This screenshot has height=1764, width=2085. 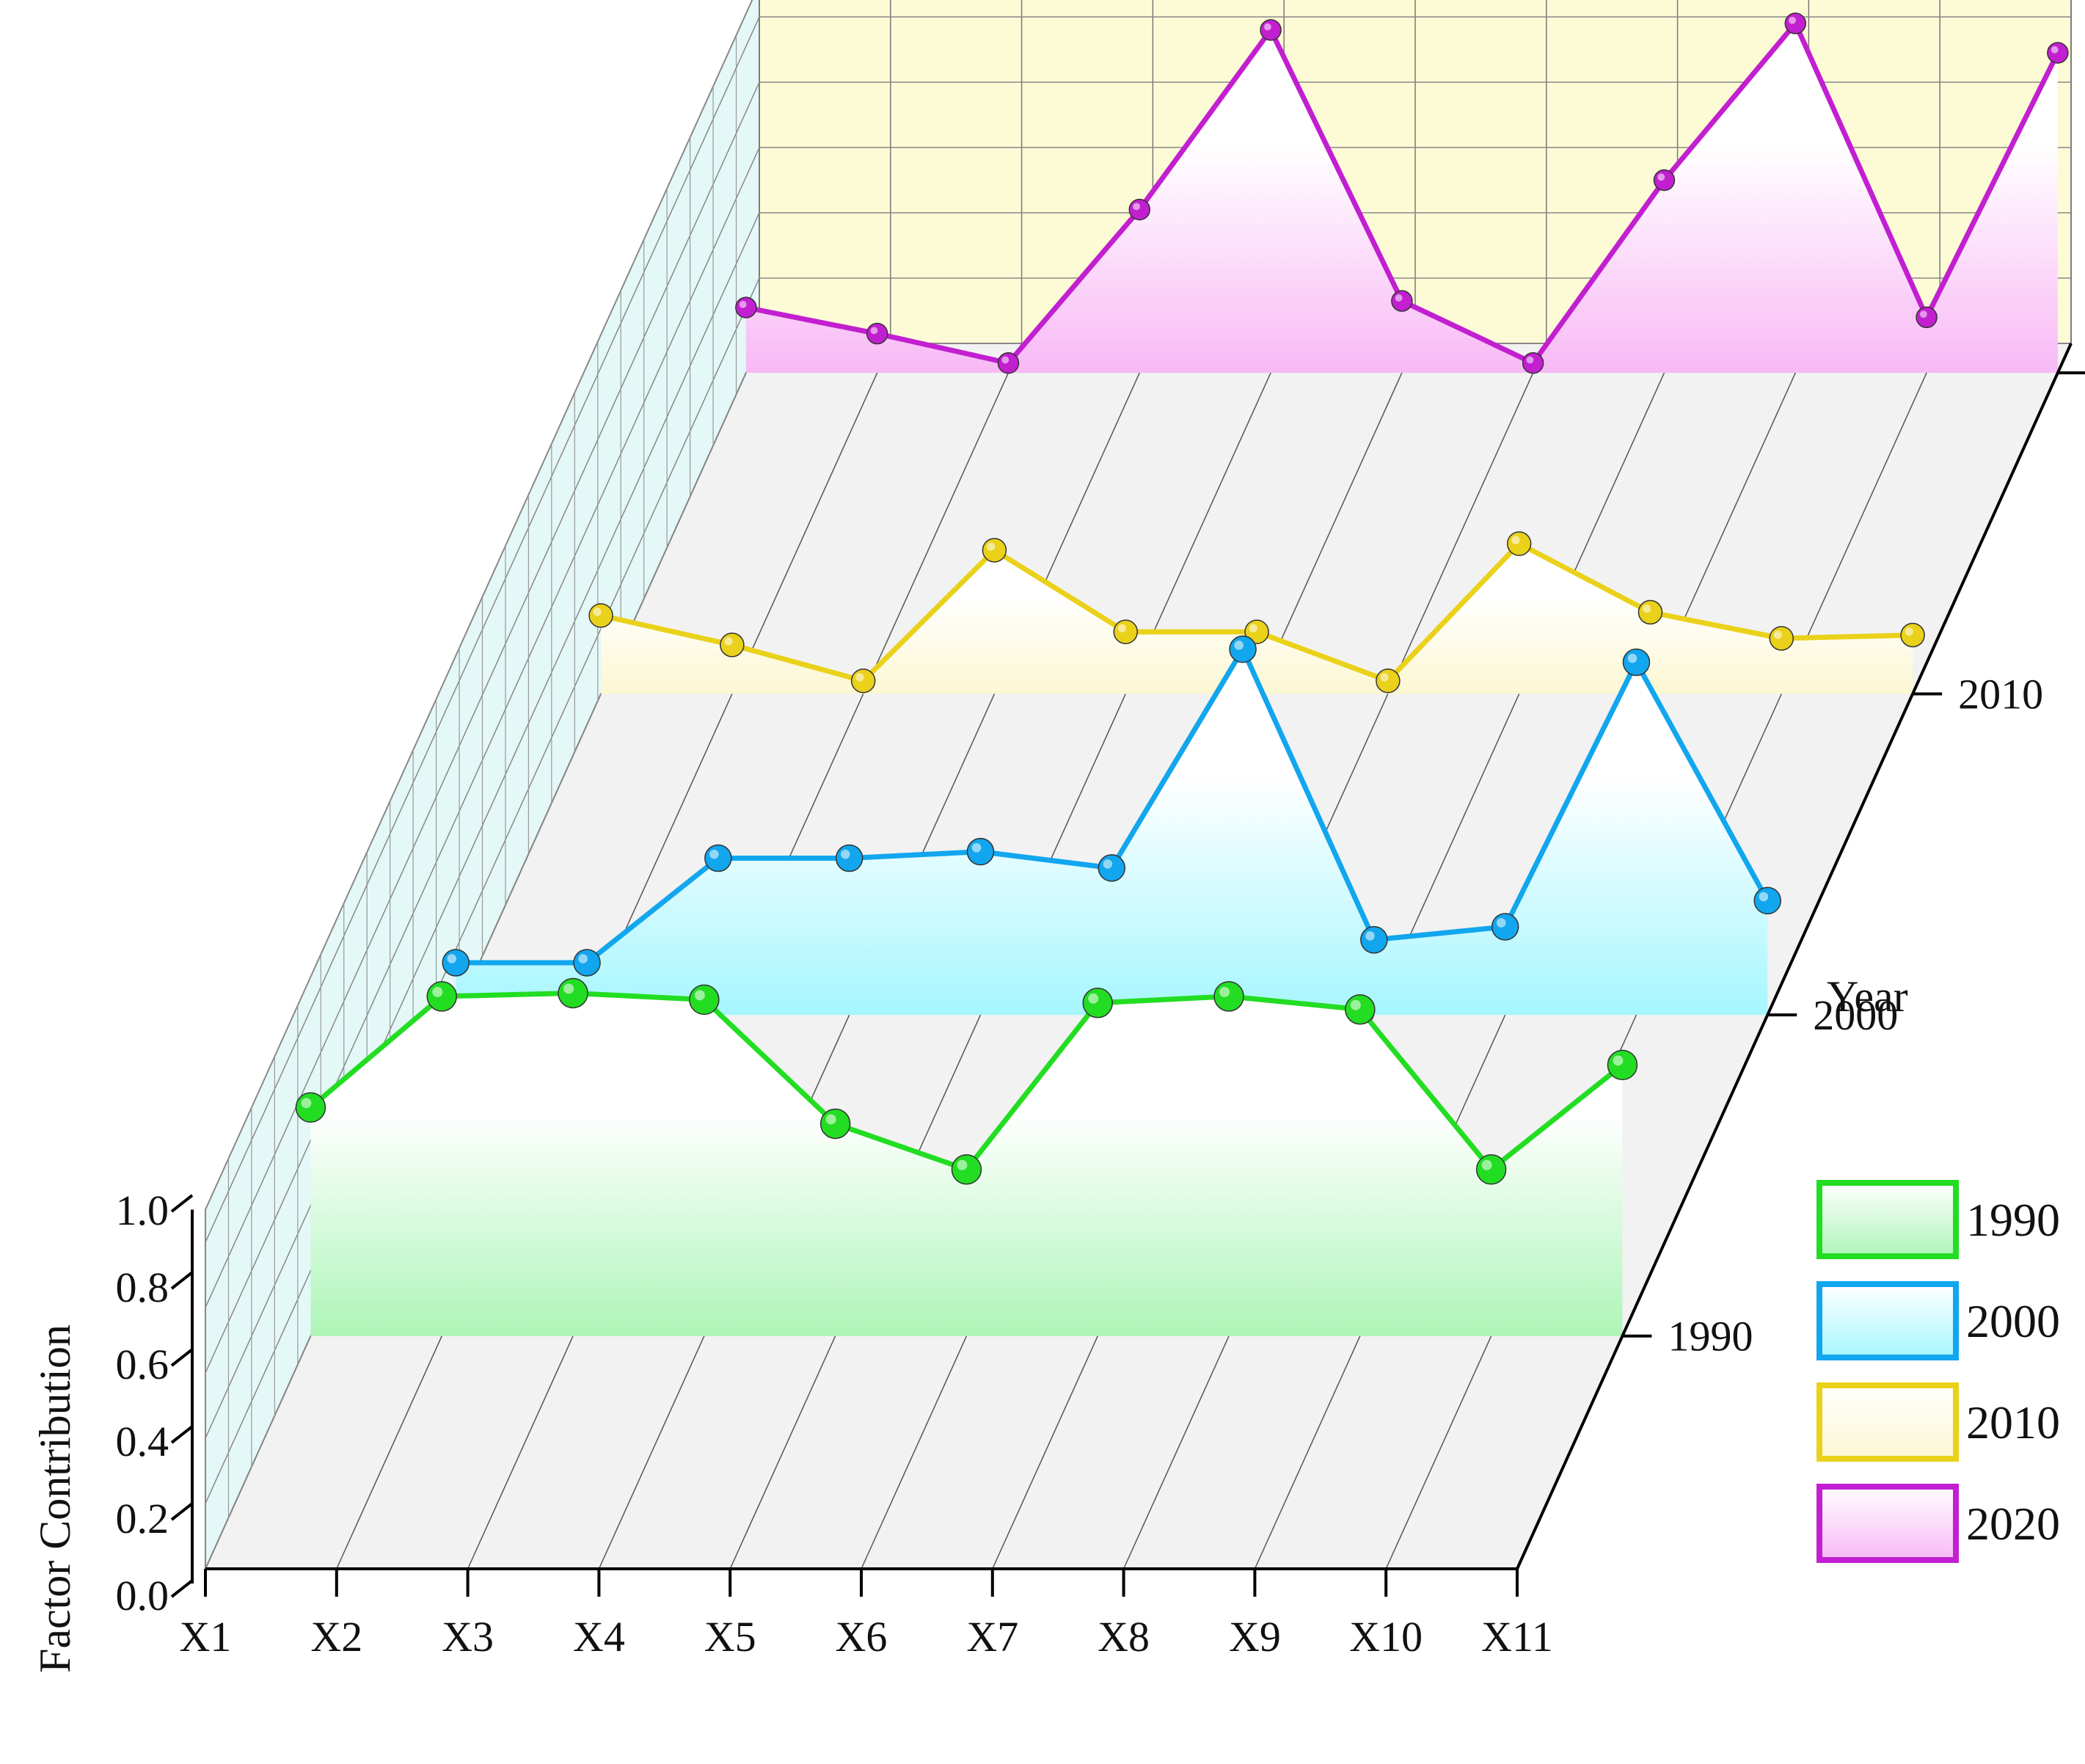 I want to click on x-tick-label: X5, so click(x=730, y=1637).